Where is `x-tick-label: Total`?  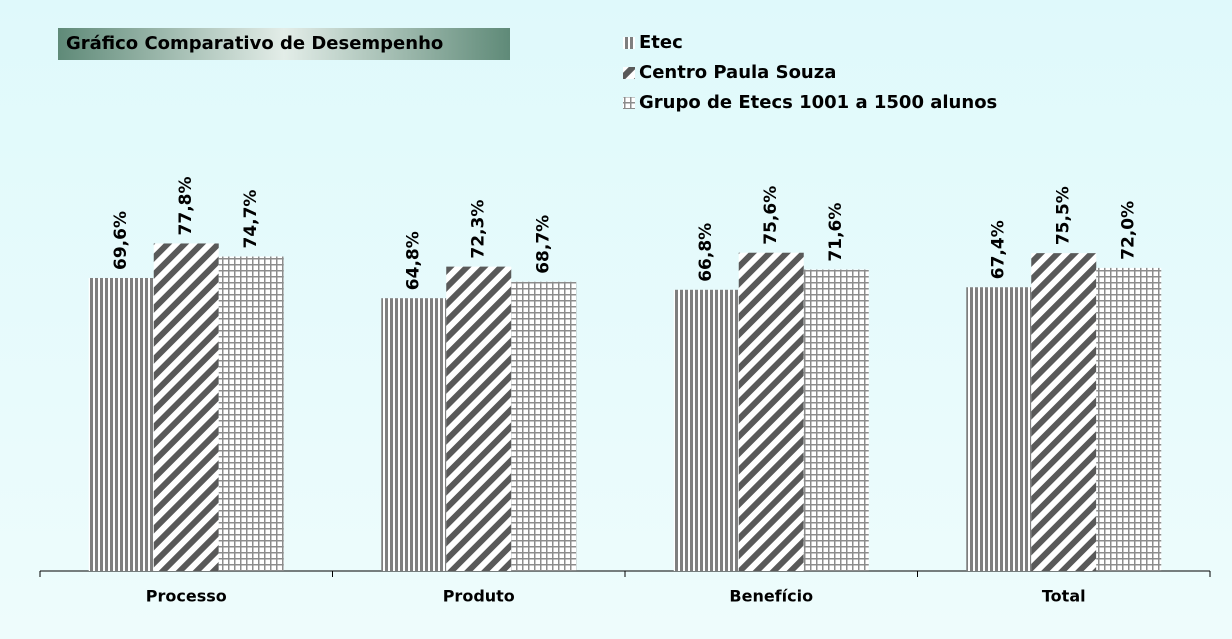
x-tick-label: Total is located at coordinates (1064, 596).